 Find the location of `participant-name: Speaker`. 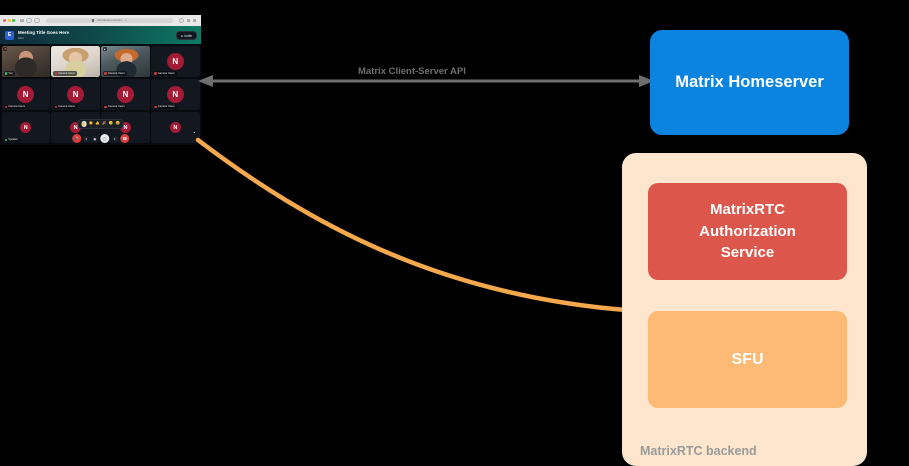

participant-name: Speaker is located at coordinates (13, 140).